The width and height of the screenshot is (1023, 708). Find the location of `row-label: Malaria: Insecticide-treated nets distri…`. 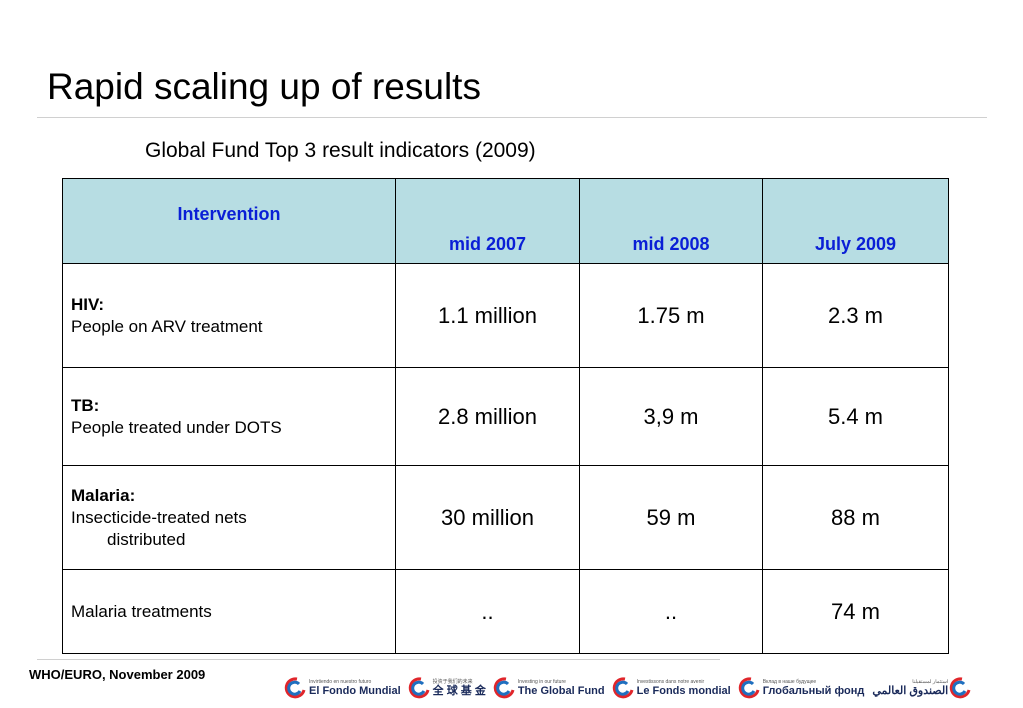

row-label: Malaria: Insecticide-treated nets distri… is located at coordinates (229, 517).